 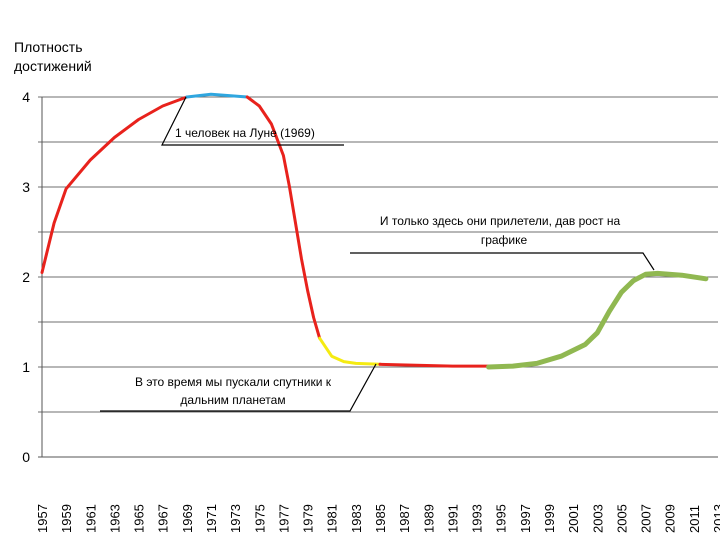 I want to click on x-tick-label-1977: 1977, so click(x=283, y=518).